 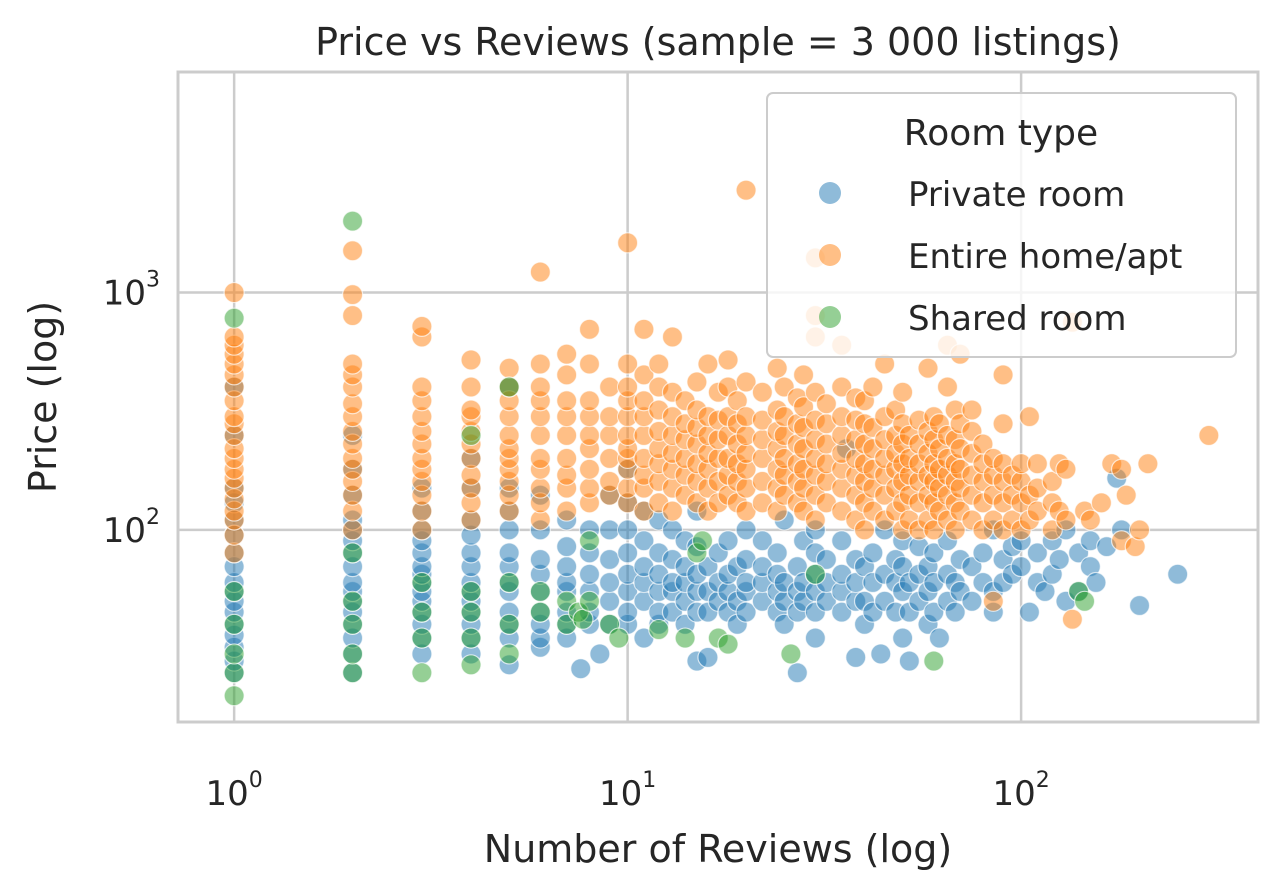 What do you see at coordinates (153, 280) in the screenshot?
I see `y-tick-exponent: 3` at bounding box center [153, 280].